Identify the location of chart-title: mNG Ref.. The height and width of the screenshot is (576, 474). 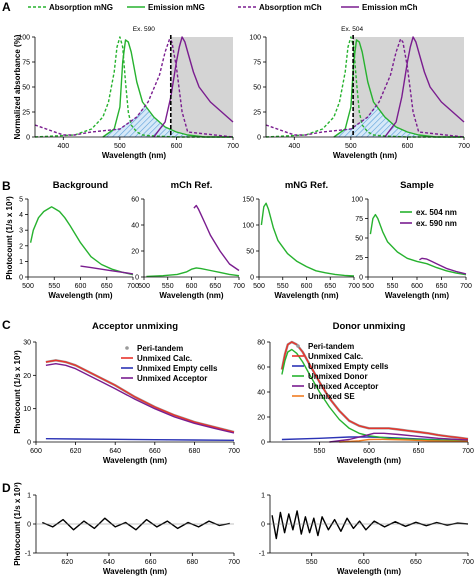
(306, 185).